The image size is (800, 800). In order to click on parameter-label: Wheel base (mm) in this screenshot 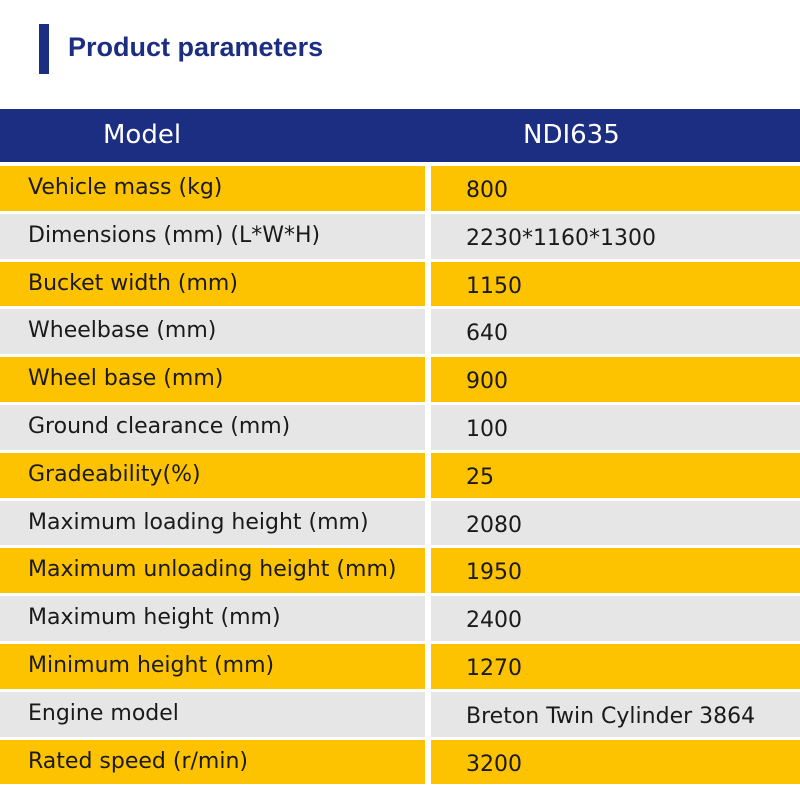, I will do `click(212, 379)`.